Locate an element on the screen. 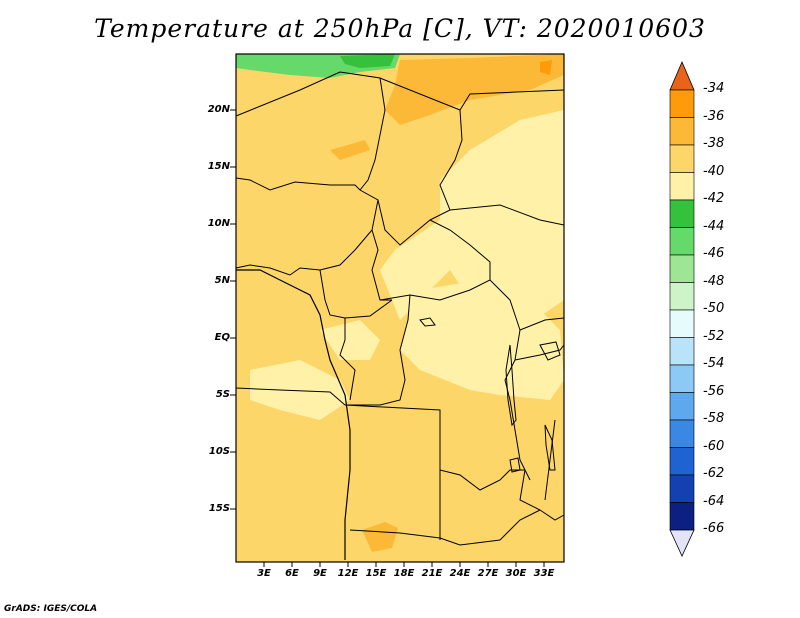 Image resolution: width=800 pixels, height=618 pixels. lon-label: 3E is located at coordinates (264, 573).